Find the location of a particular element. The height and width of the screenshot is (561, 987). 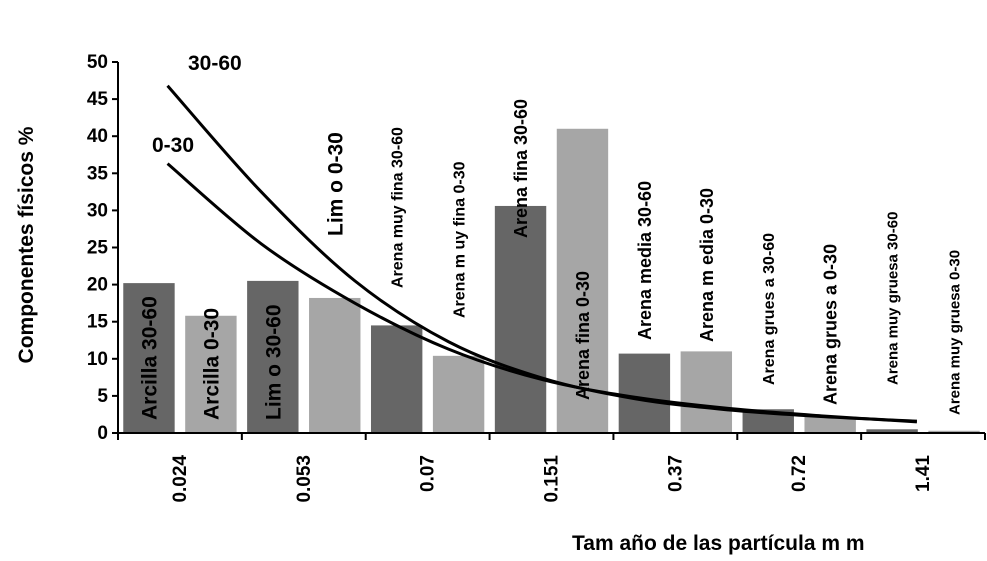

bar-label-5: Arena m uy fina 0-30 is located at coordinates (459, 239).